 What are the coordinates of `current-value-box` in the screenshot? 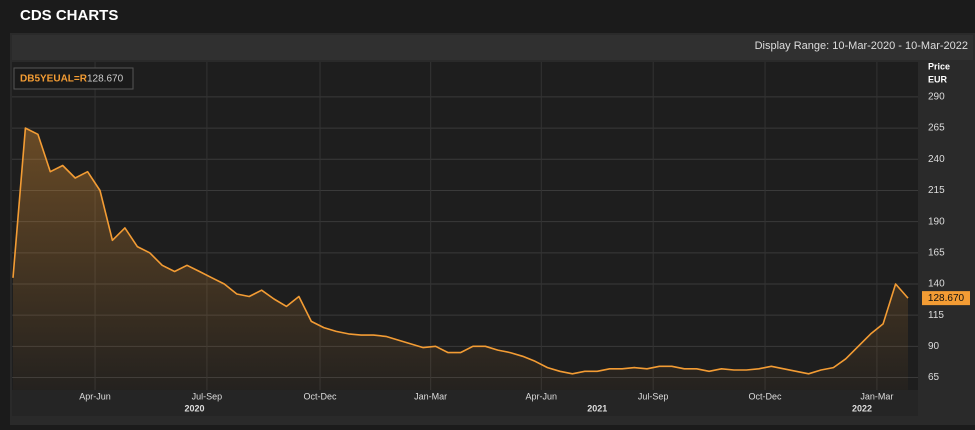 It's located at (946, 298).